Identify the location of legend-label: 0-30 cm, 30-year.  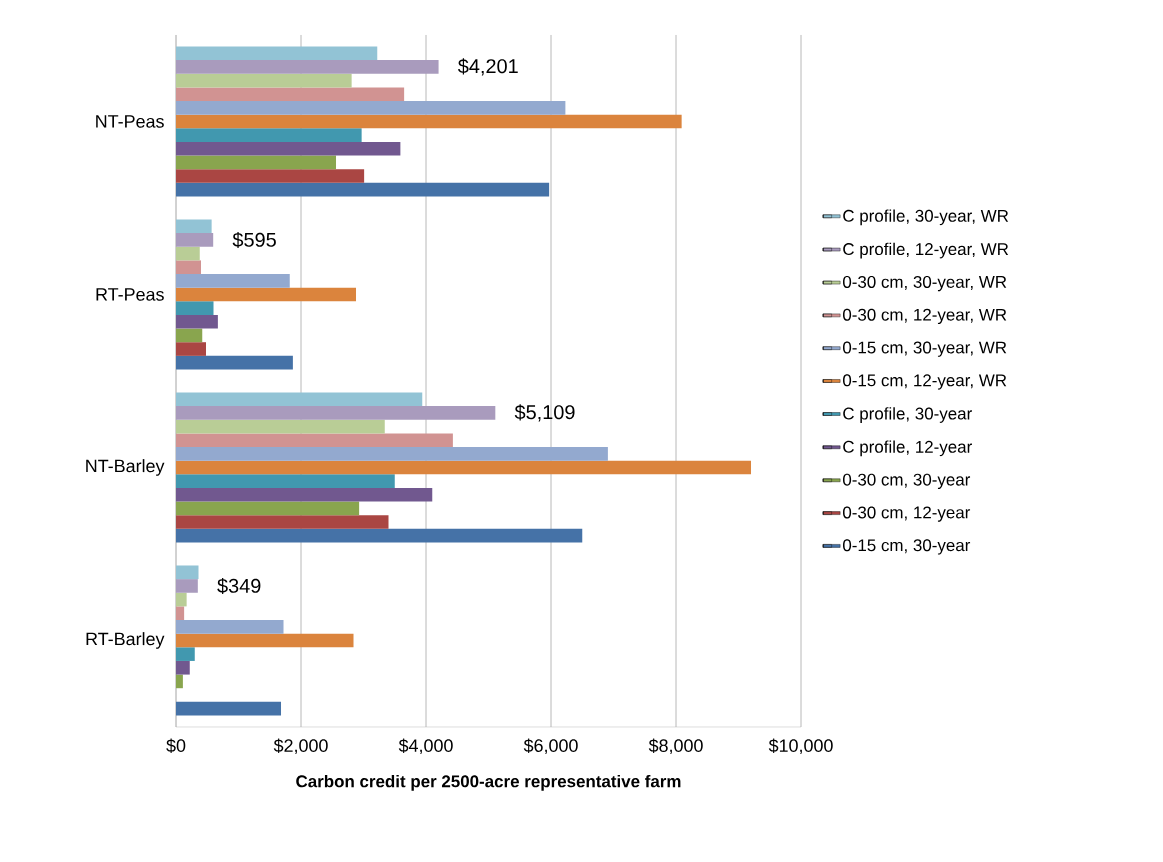
(907, 481).